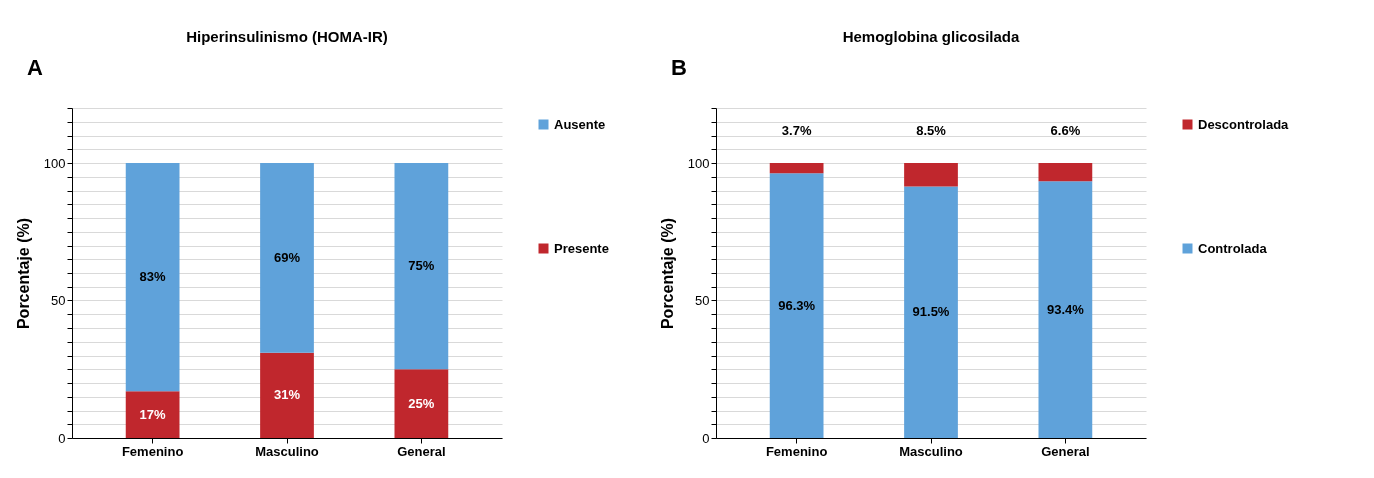 This screenshot has width=1374, height=478. Describe the element at coordinates (931, 36) in the screenshot. I see `chart-title: Hemoglobina glicosilada` at that location.